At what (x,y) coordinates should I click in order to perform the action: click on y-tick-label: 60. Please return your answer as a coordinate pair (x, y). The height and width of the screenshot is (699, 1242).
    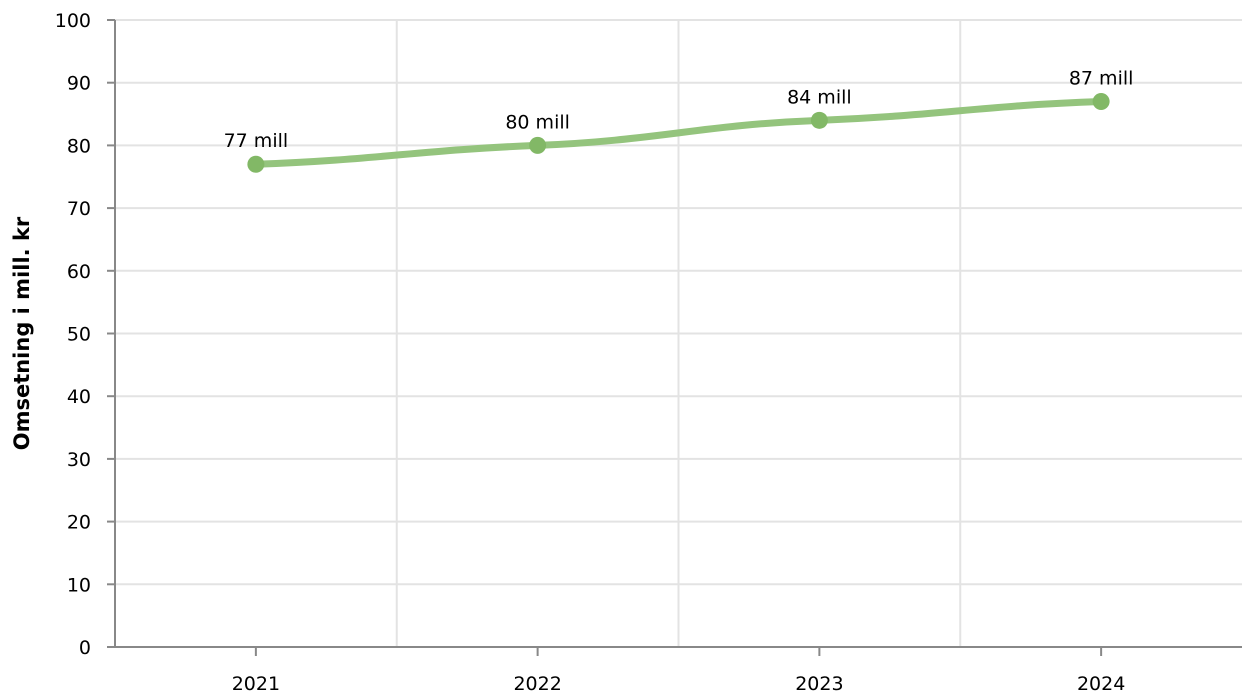
    Looking at the image, I should click on (79, 272).